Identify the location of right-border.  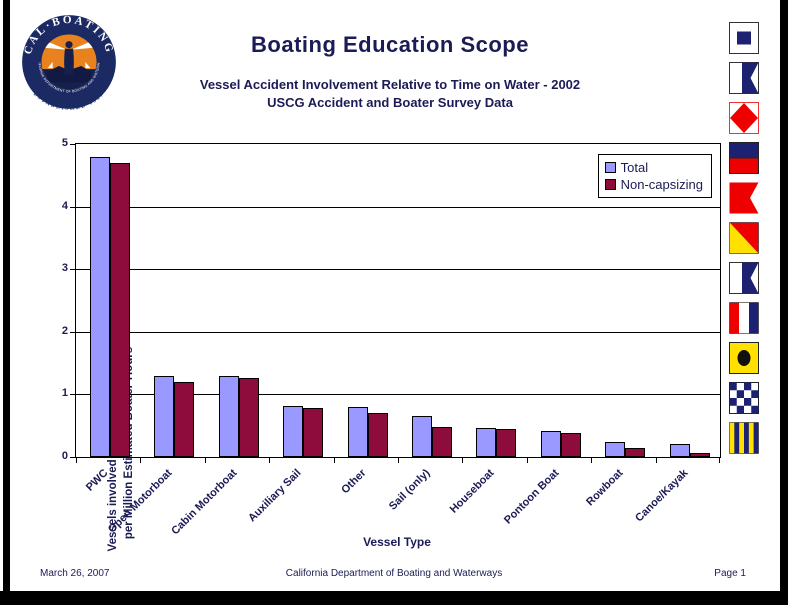
(784, 302).